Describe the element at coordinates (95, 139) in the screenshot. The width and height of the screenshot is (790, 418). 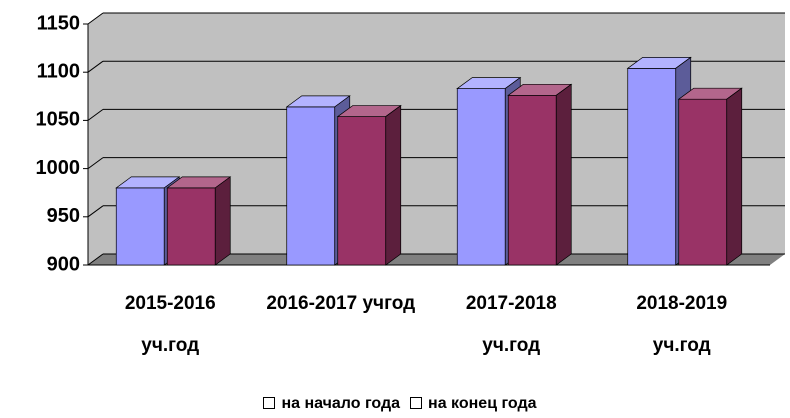
I see `side-wall` at that location.